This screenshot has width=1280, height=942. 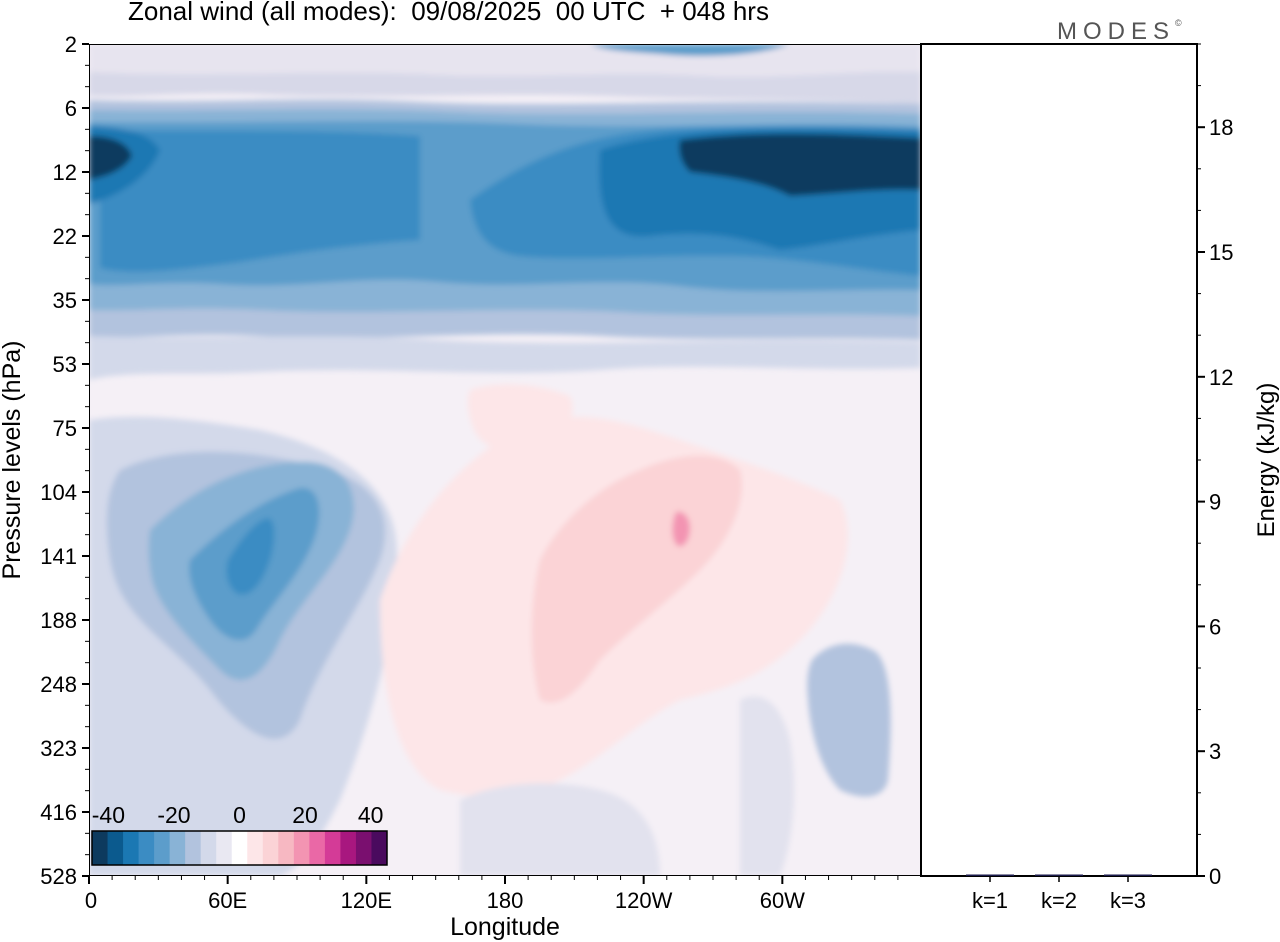 What do you see at coordinates (58, 748) in the screenshot?
I see `y-tick-label: 323` at bounding box center [58, 748].